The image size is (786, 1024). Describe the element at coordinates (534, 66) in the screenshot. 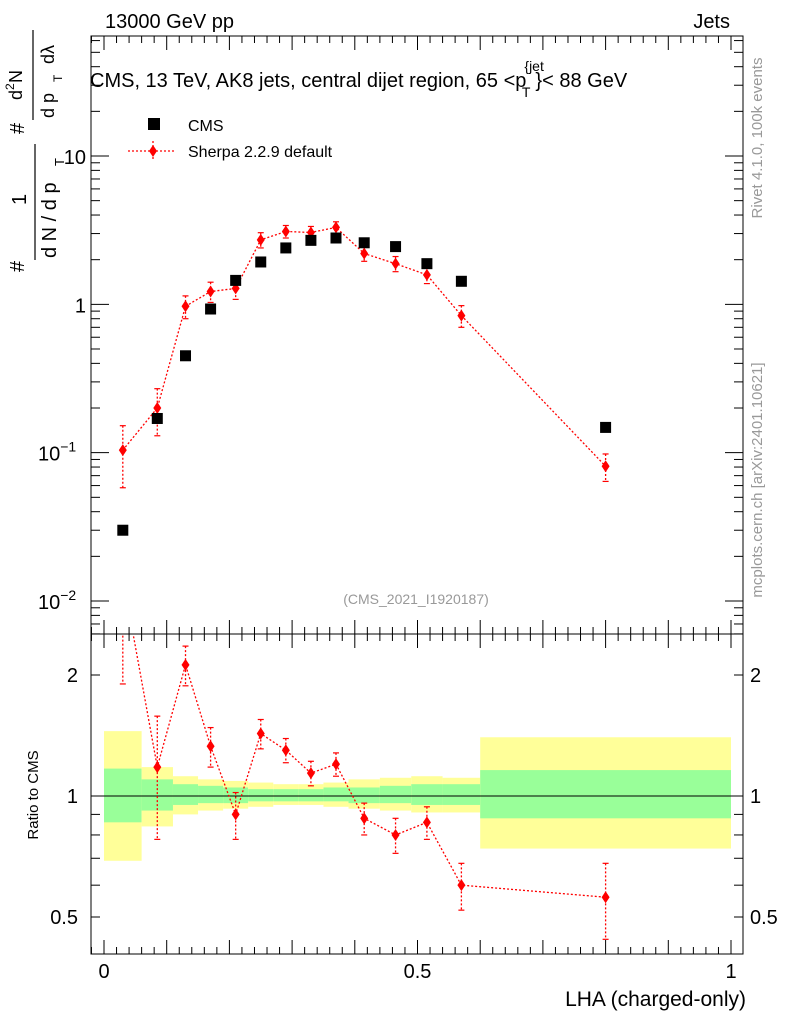

I see `plot-title-sup: {jet` at that location.